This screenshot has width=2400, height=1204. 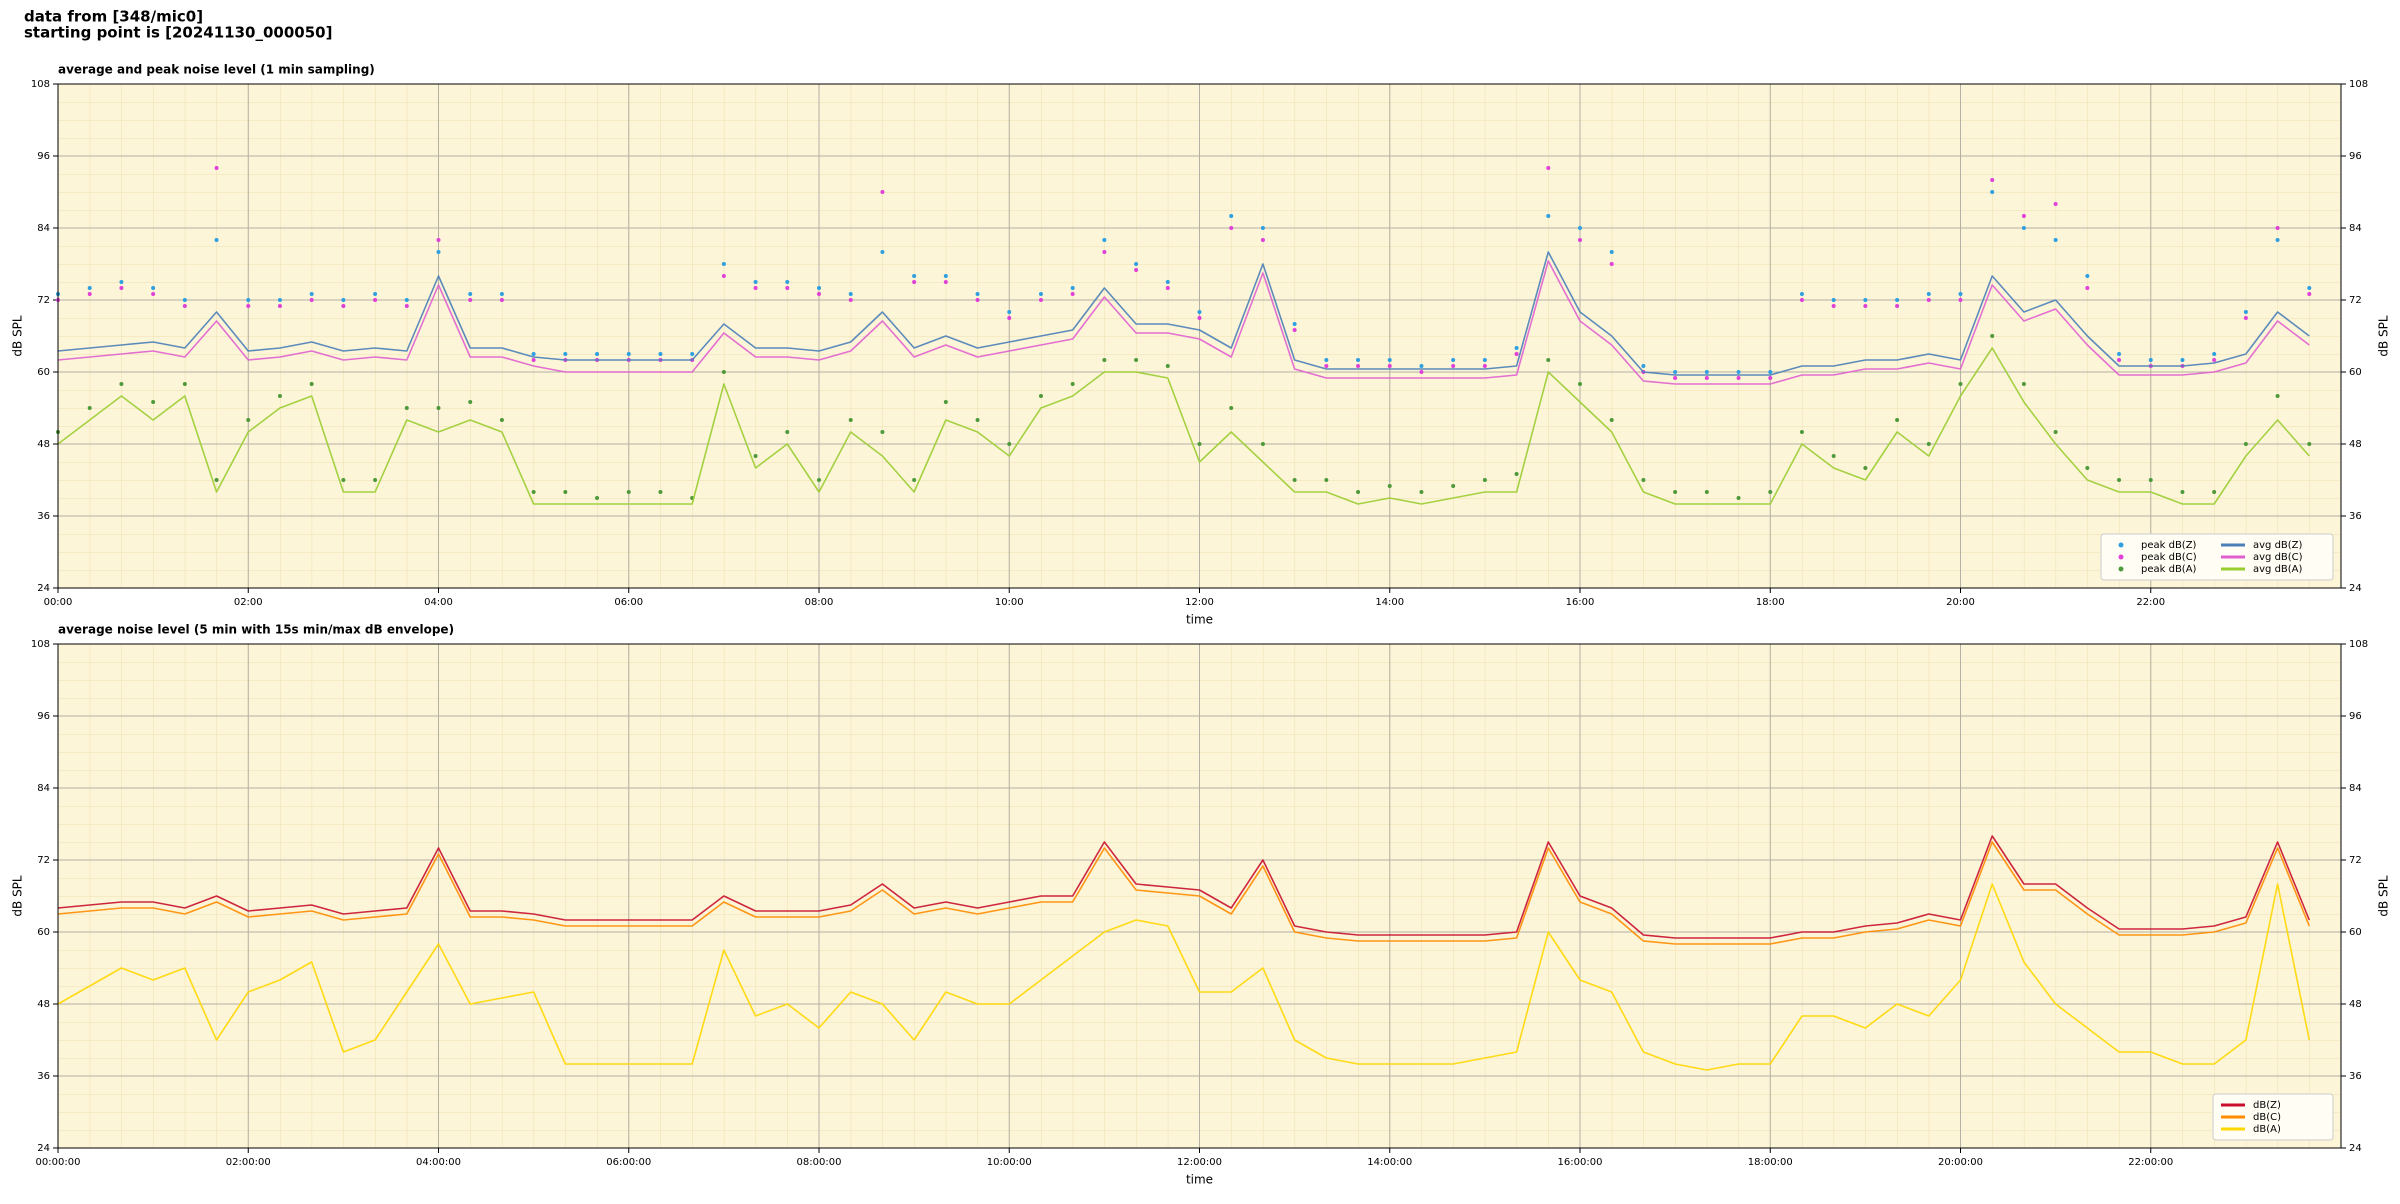 I want to click on x-tick-label: 18:00:00, so click(x=1770, y=1162).